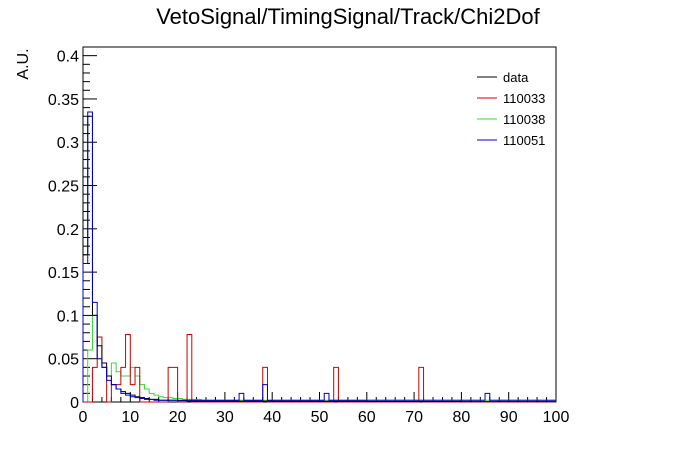 The image size is (696, 472). Describe the element at coordinates (63, 360) in the screenshot. I see `y-tick-label: 0.05` at that location.